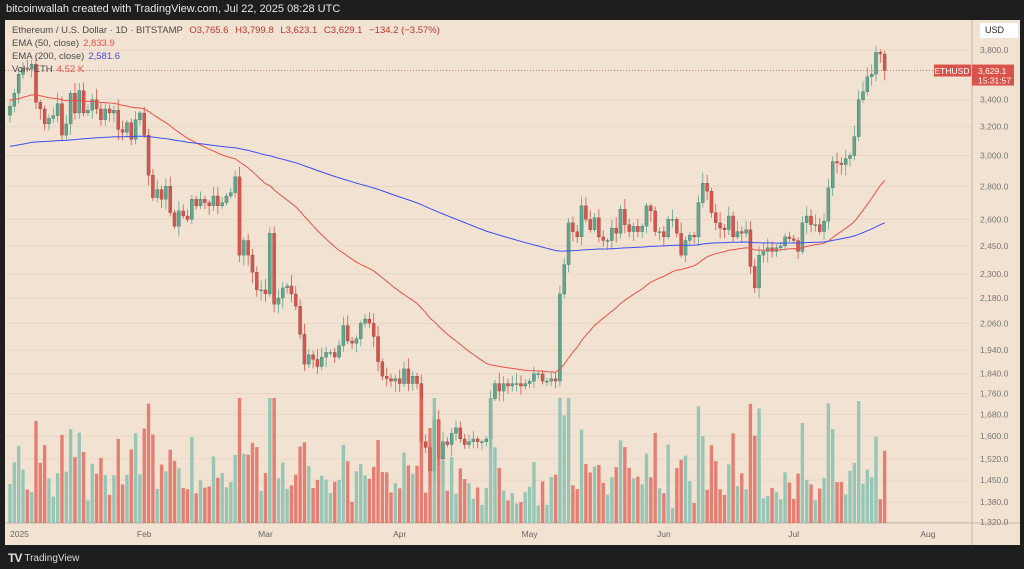 This screenshot has width=1024, height=569. What do you see at coordinates (999, 30) in the screenshot?
I see `currency-label: USD` at bounding box center [999, 30].